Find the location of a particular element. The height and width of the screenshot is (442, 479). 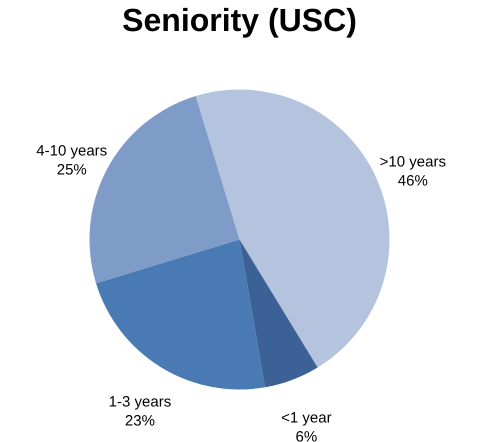

data-label: 23% is located at coordinates (139, 421).